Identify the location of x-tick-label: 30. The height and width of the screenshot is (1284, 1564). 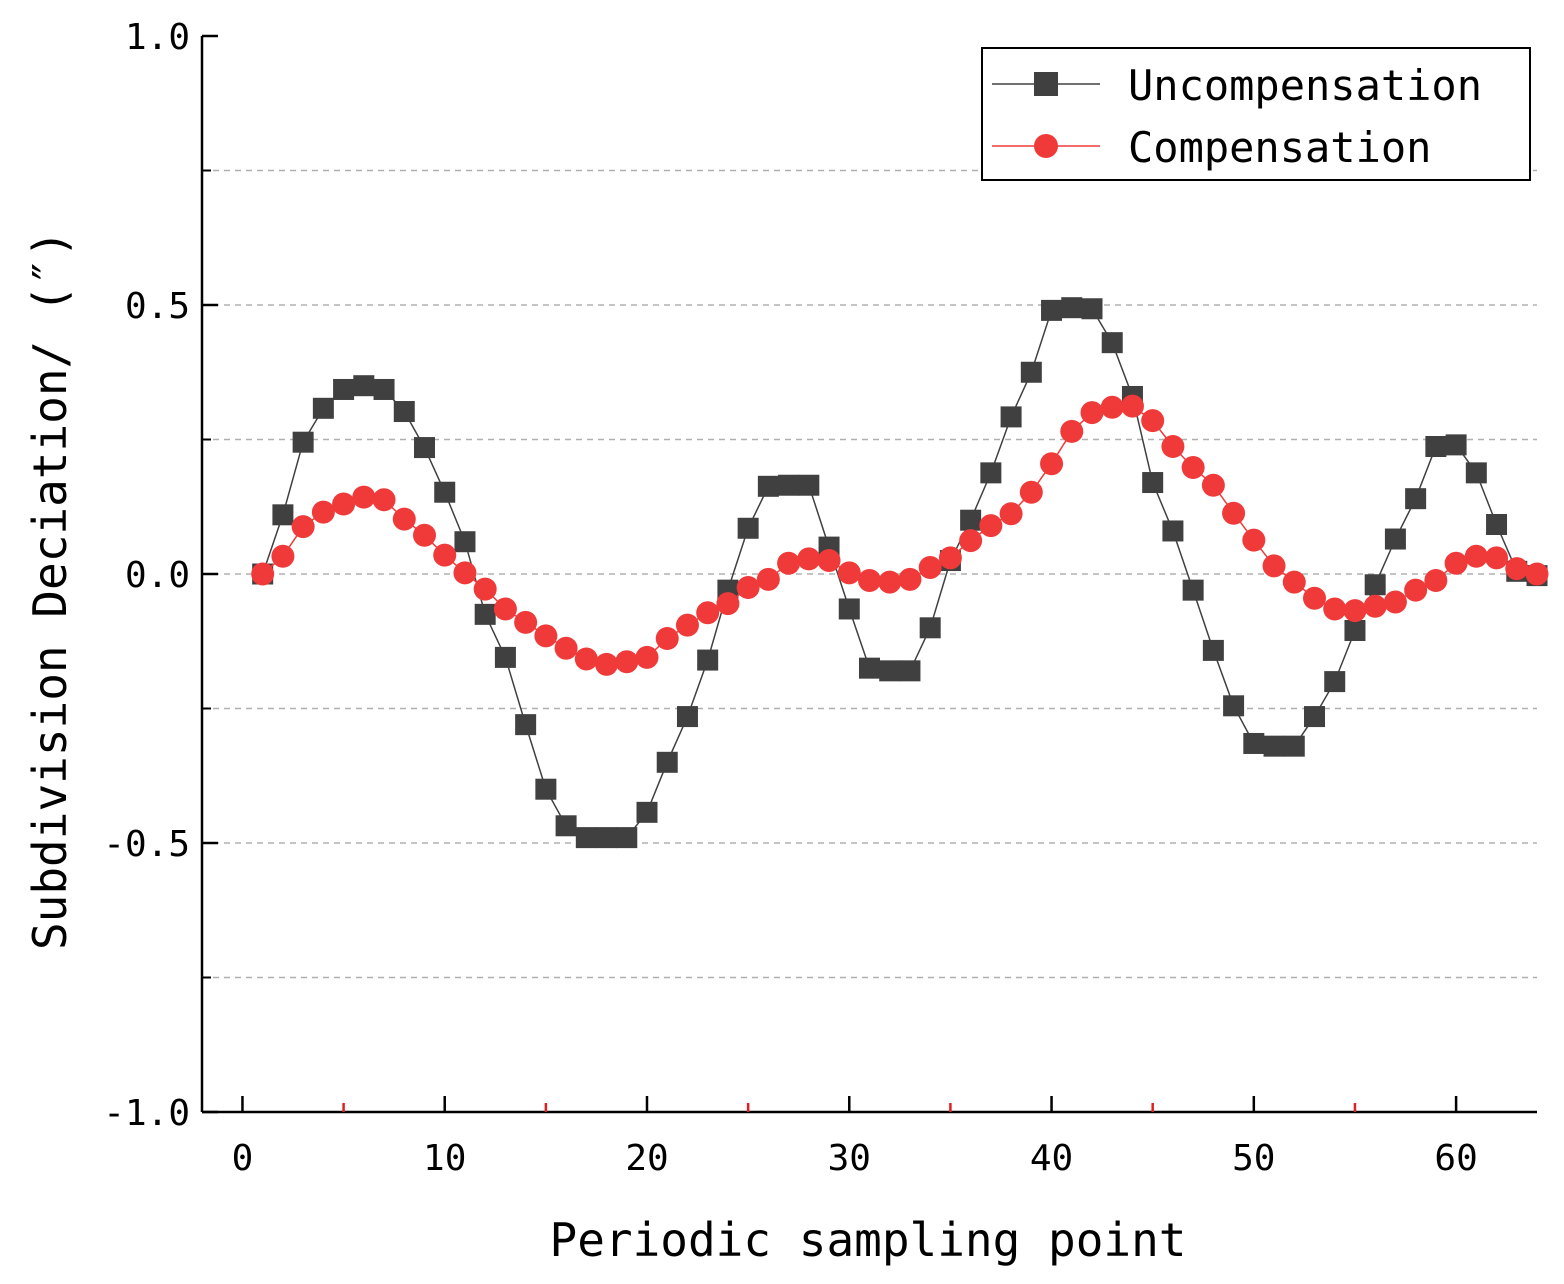
(849, 1158).